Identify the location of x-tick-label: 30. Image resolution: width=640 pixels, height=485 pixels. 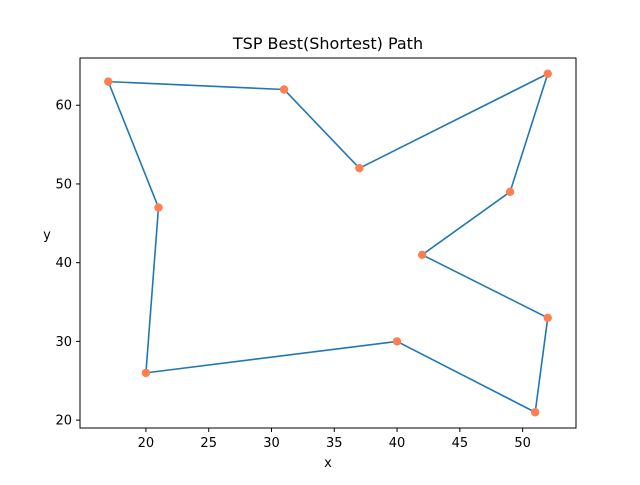
(271, 443).